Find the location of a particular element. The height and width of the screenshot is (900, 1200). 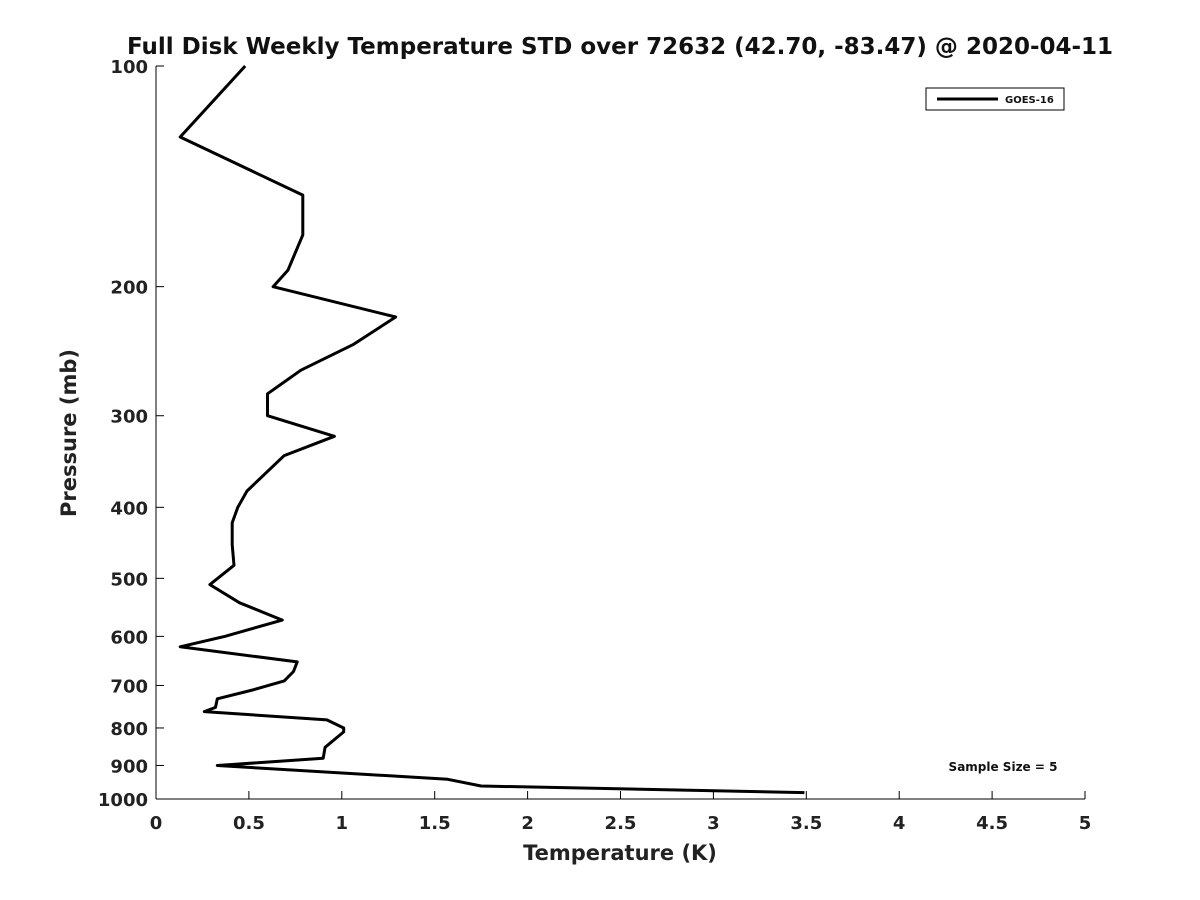

legend-entry-goes-16: GOES-16 is located at coordinates (1029, 100).